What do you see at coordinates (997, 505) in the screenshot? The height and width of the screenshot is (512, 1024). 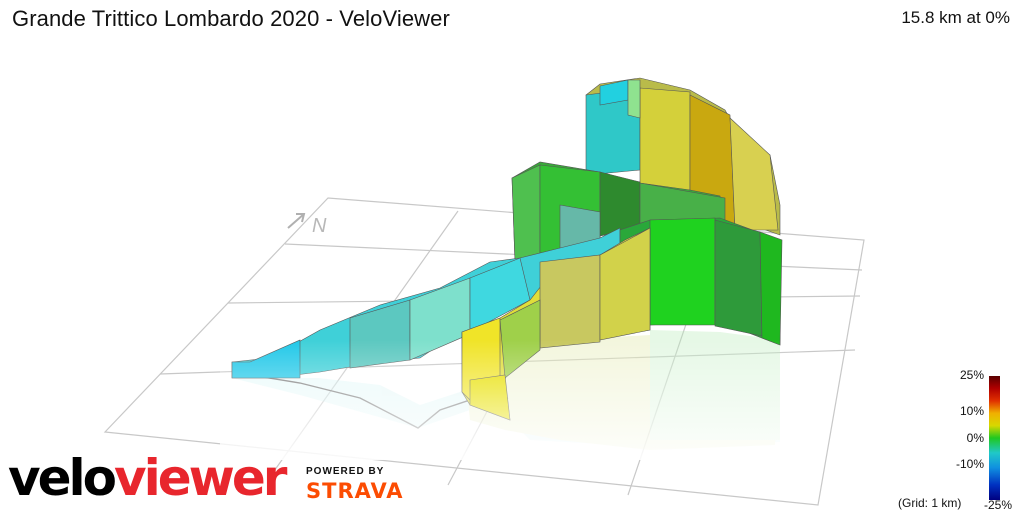 I see `scale-label-minus-25: -25%` at bounding box center [997, 505].